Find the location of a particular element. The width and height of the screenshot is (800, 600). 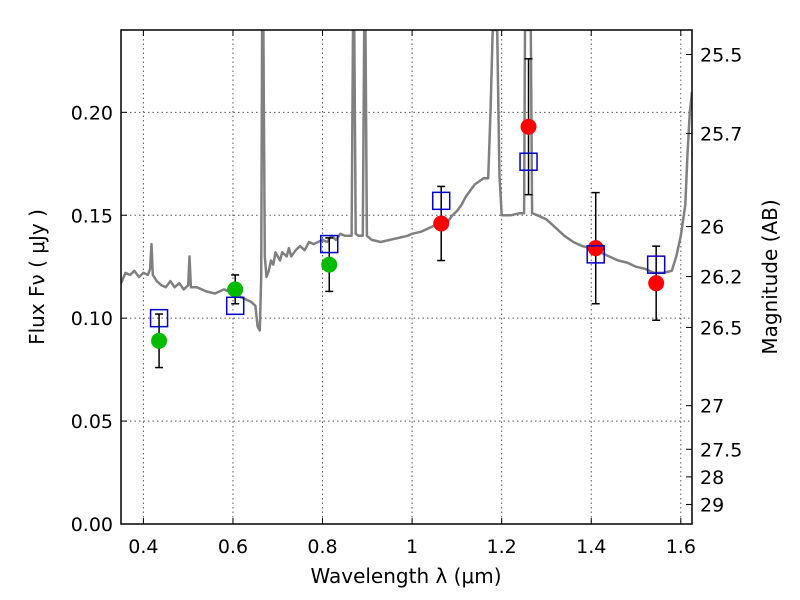

x-axis-label: Wavelength λ (μm) is located at coordinates (405, 576).